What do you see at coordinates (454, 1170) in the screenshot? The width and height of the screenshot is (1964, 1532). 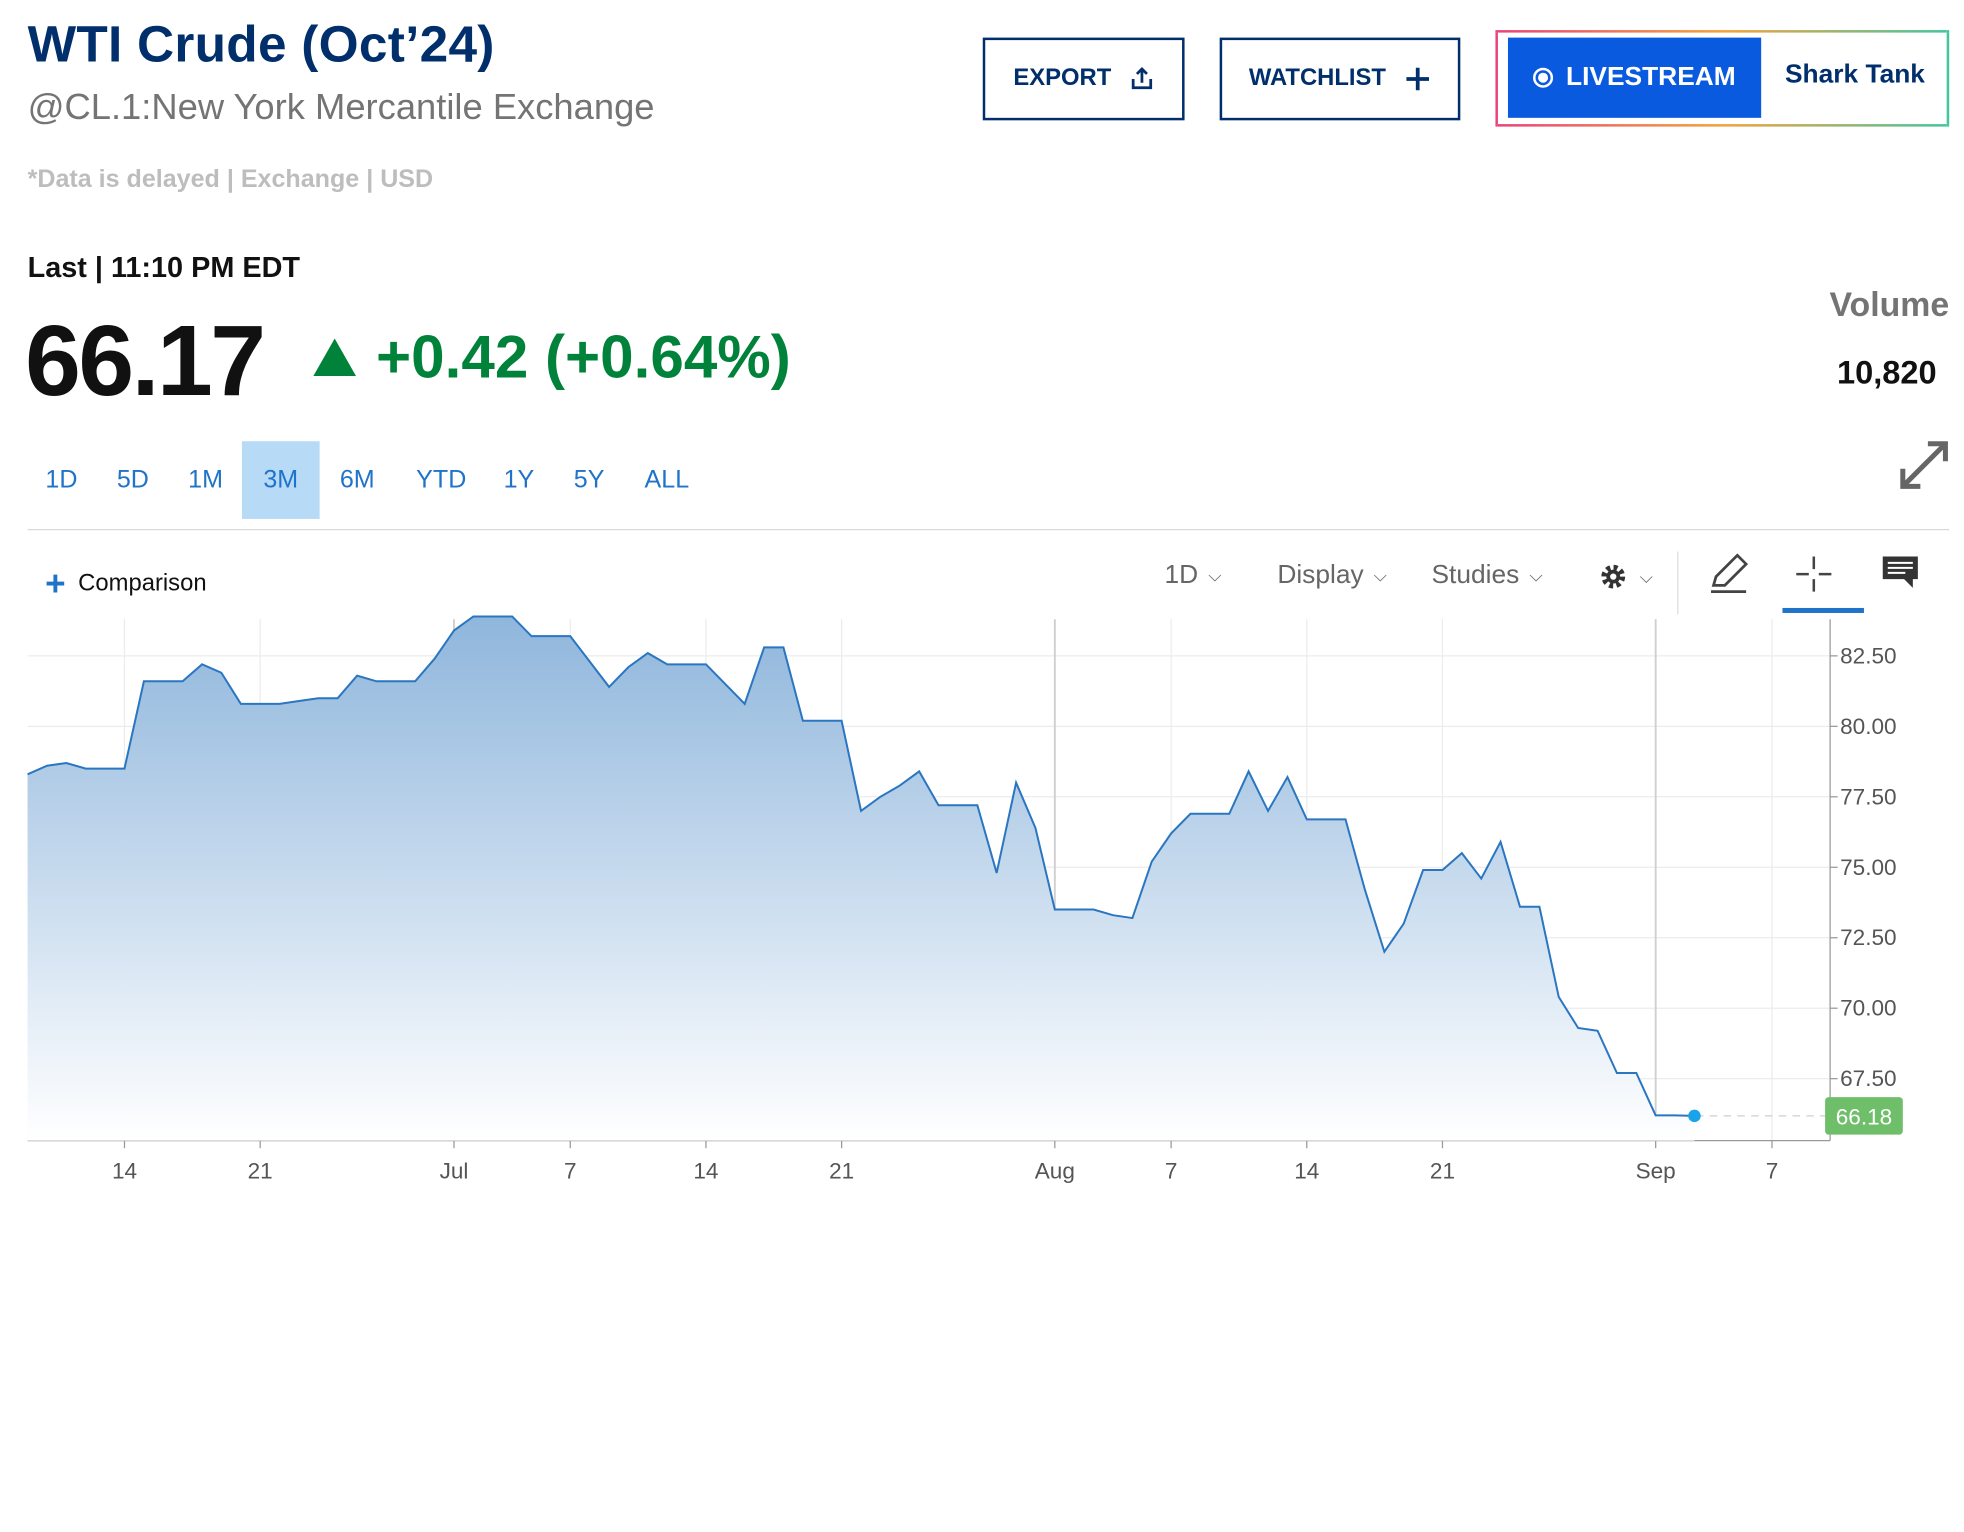 I see `x-tick-label: Jul` at bounding box center [454, 1170].